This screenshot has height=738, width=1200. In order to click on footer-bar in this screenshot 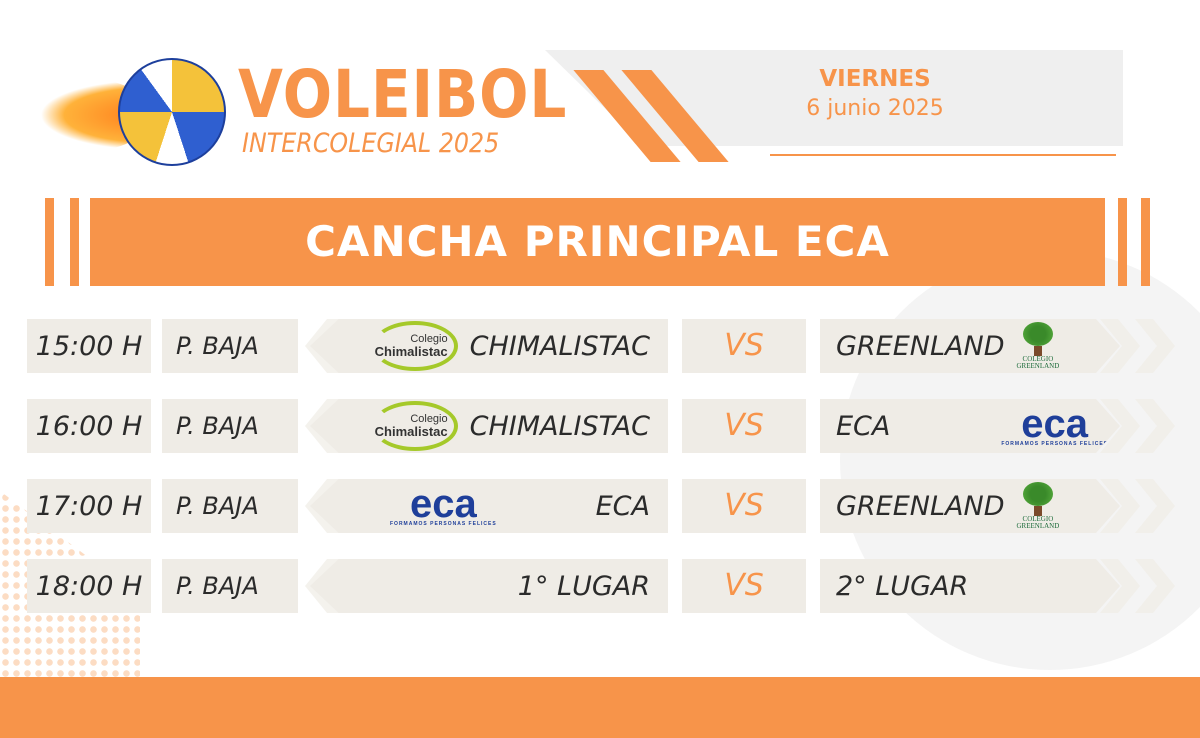, I will do `click(600, 707)`.